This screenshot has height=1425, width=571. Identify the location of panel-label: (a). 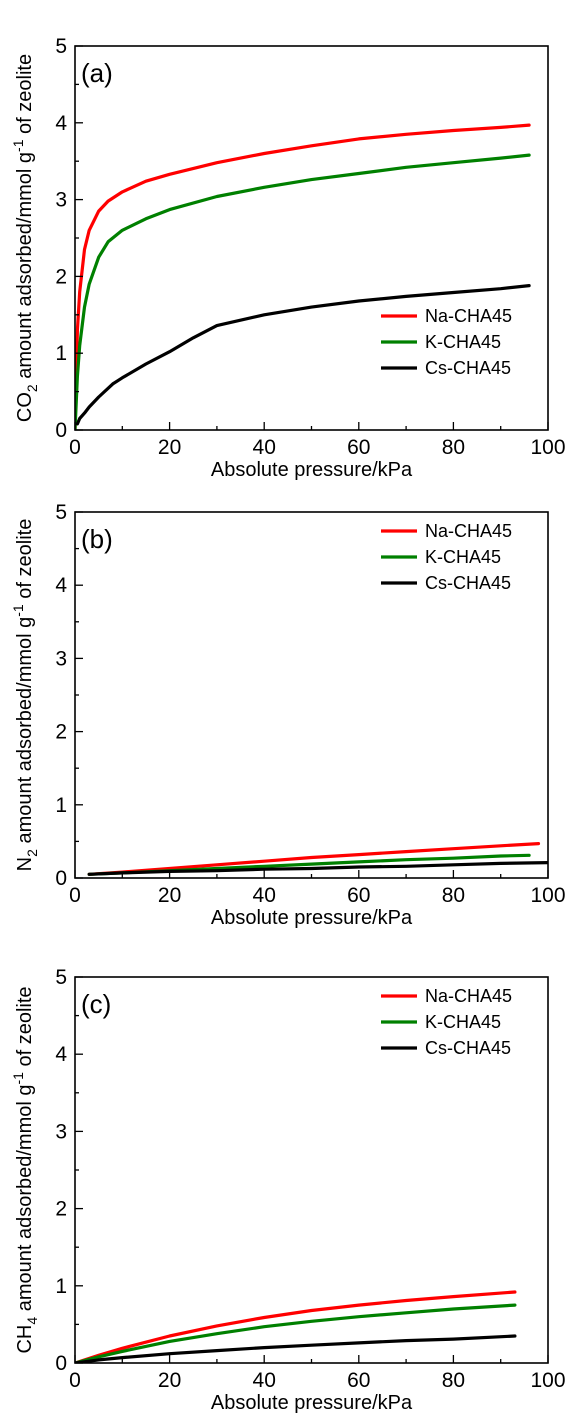
(97, 73).